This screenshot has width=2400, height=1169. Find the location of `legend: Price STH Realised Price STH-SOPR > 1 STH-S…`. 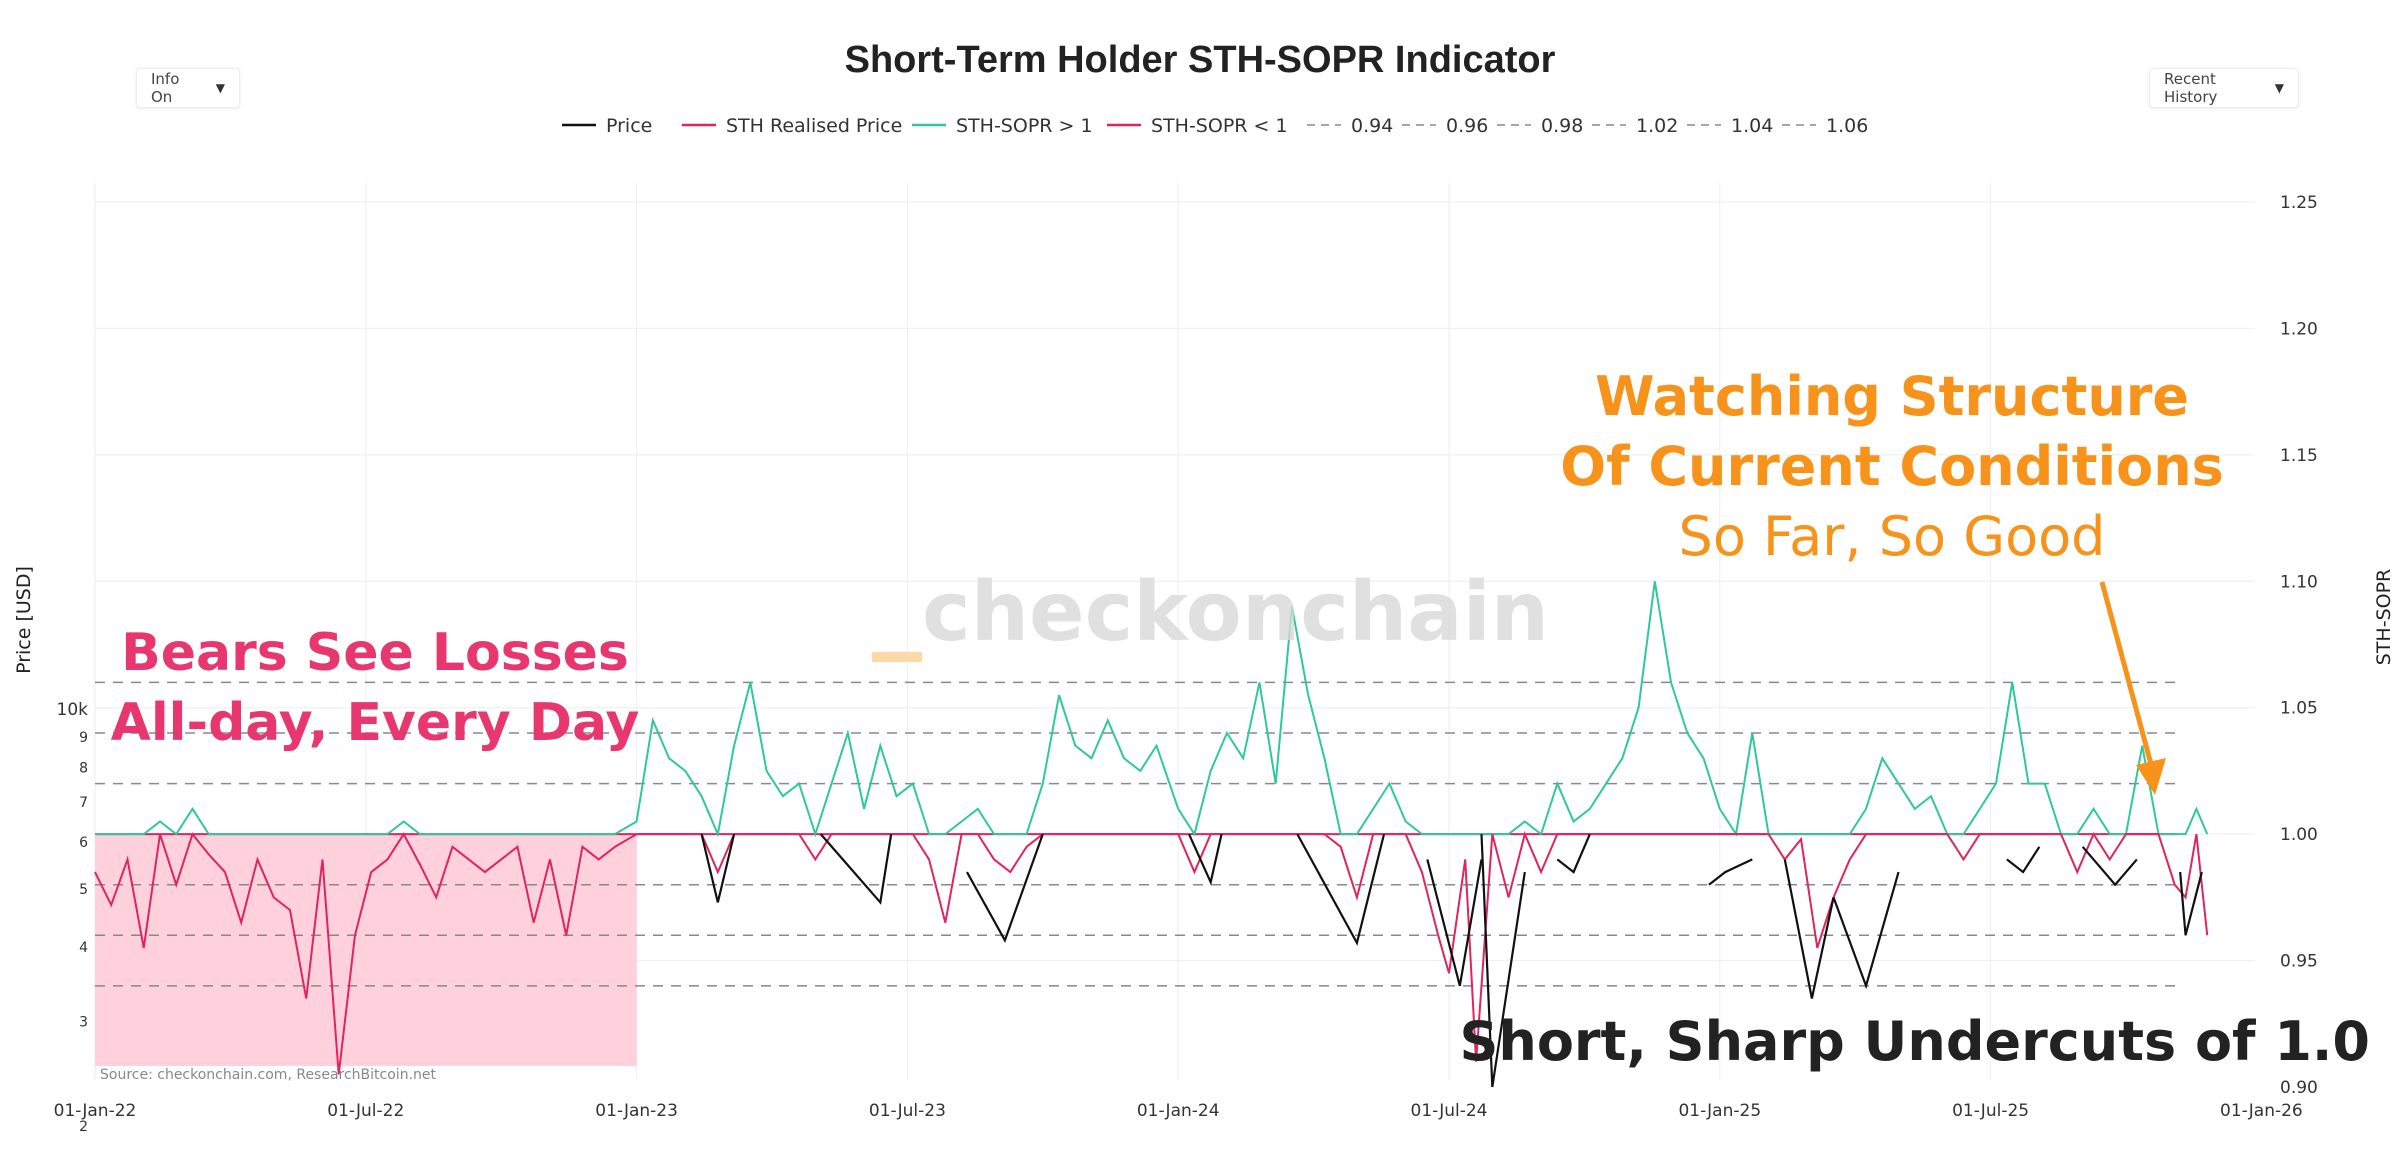

legend: Price STH Realised Price STH-SOPR > 1 STH-S… is located at coordinates (1215, 126).